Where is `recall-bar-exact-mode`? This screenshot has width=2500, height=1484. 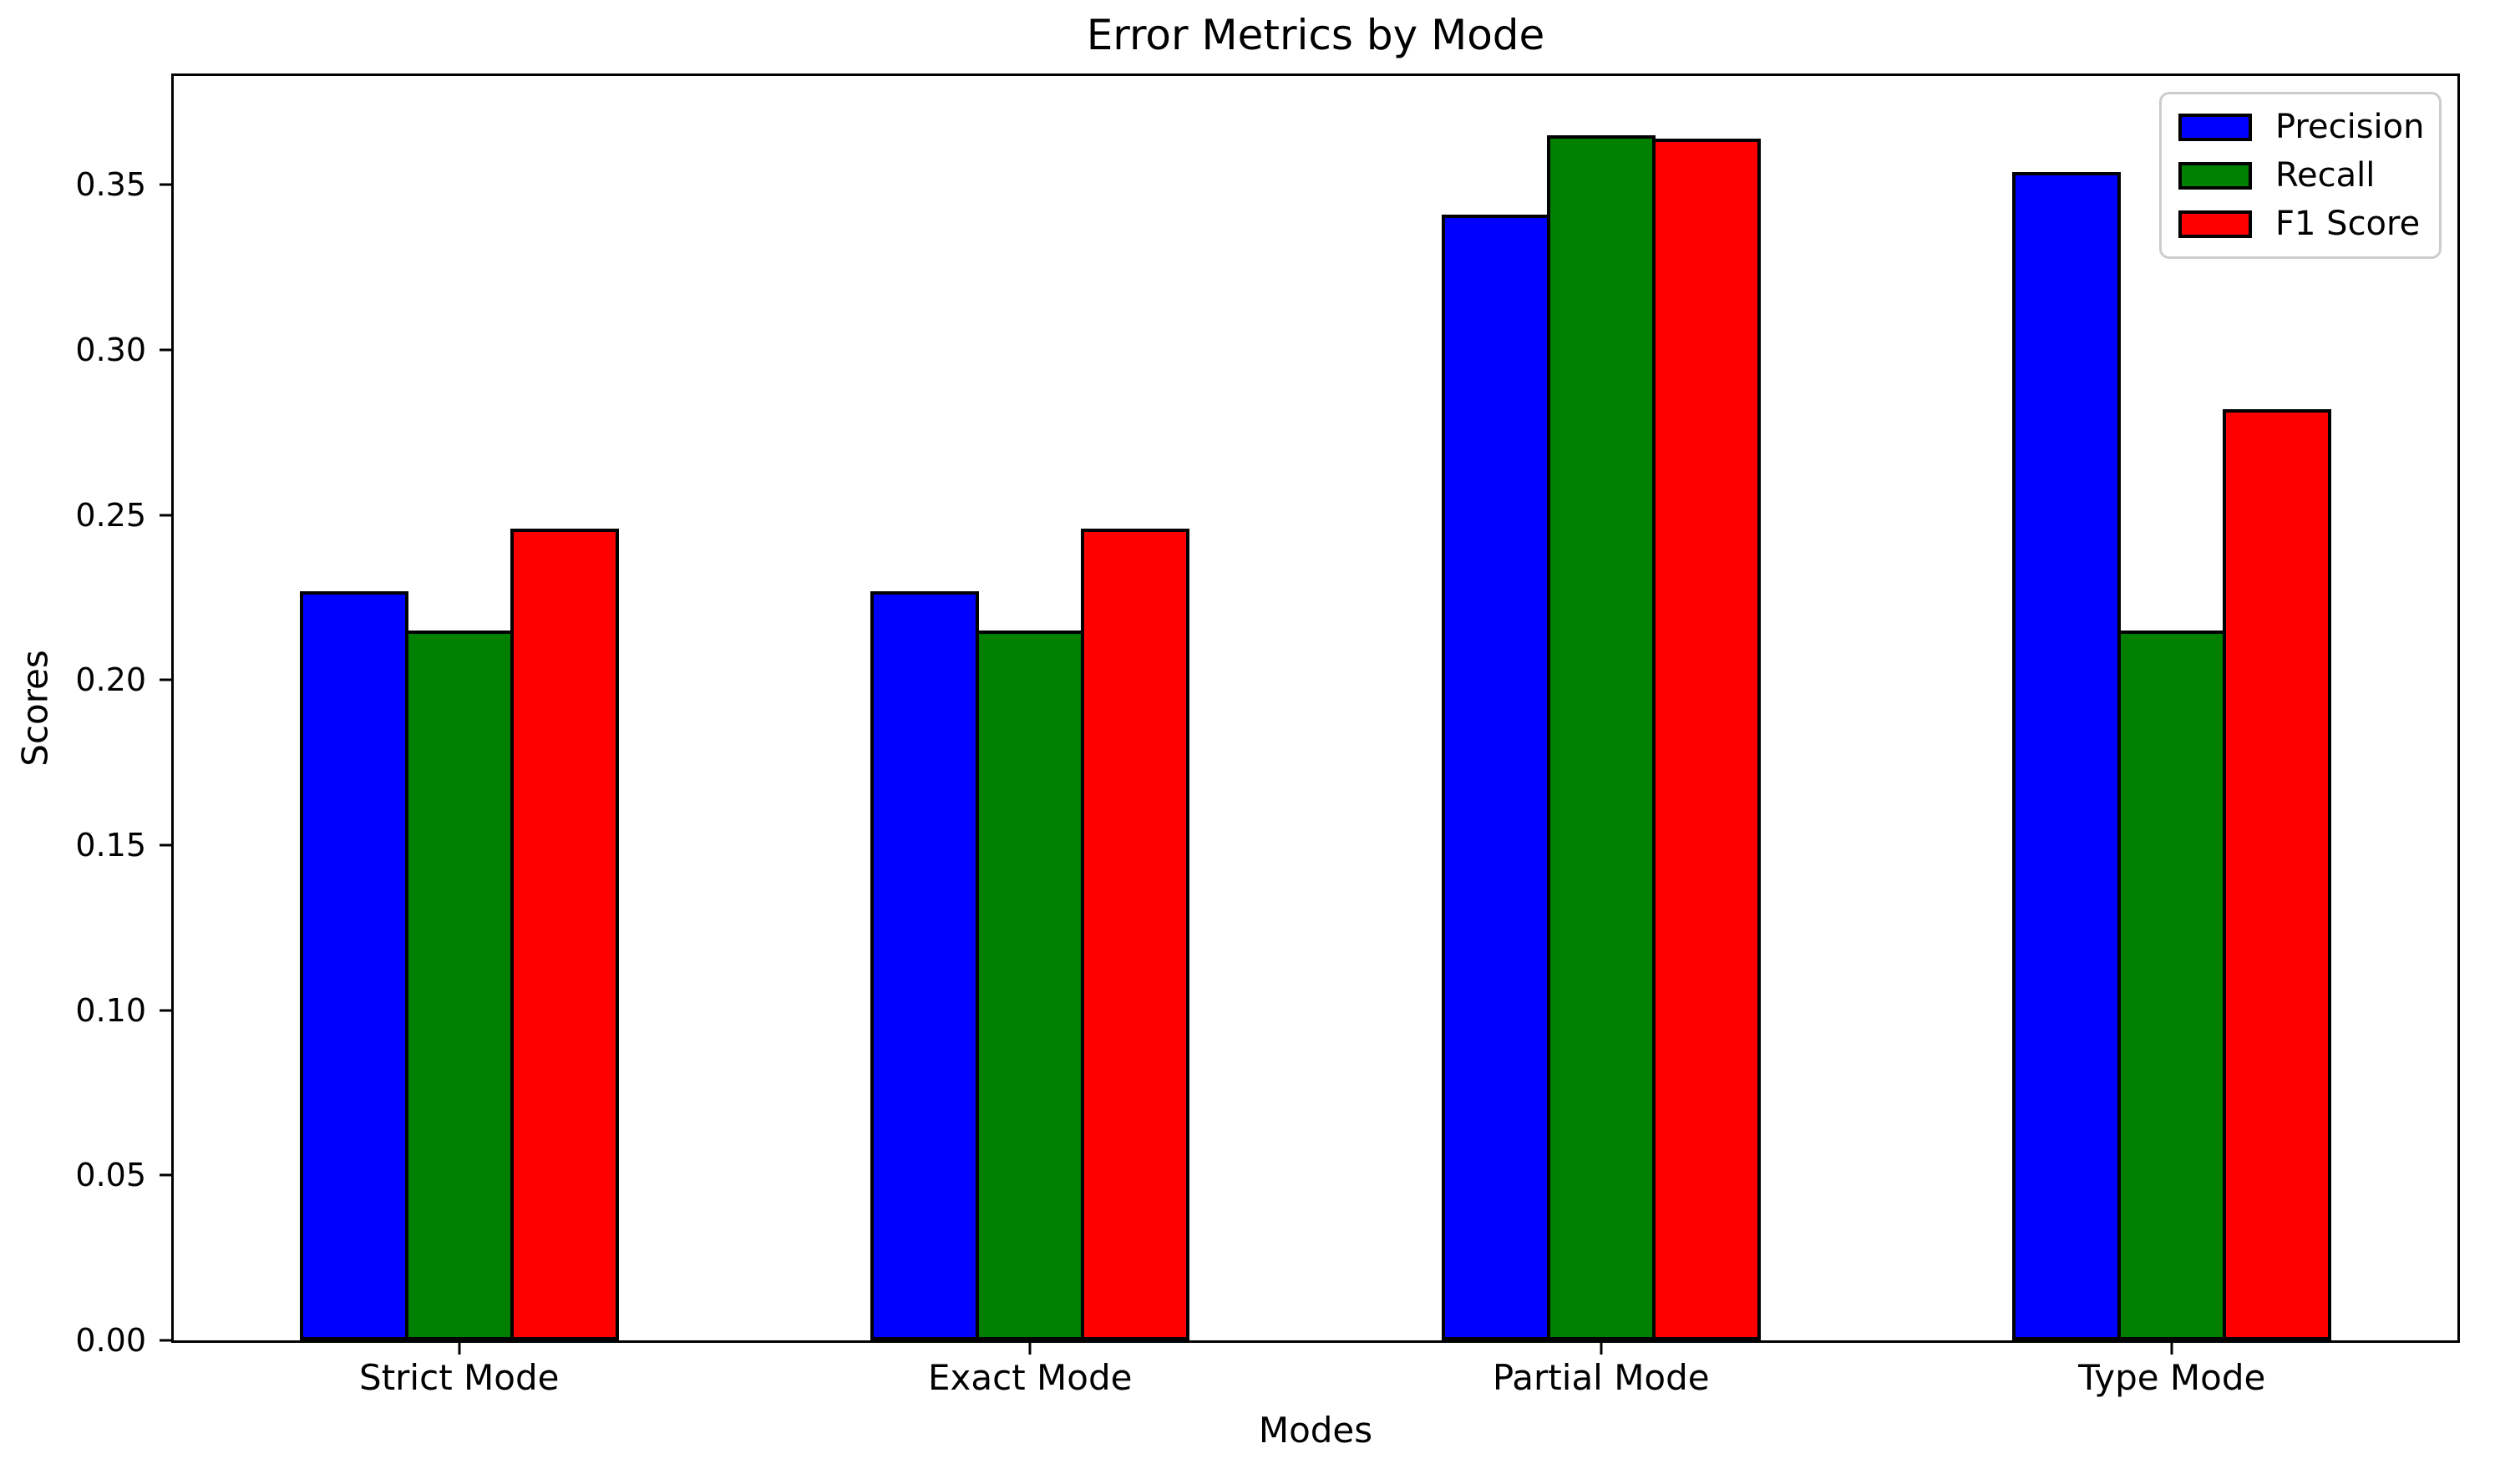
recall-bar-exact-mode is located at coordinates (1030, 985).